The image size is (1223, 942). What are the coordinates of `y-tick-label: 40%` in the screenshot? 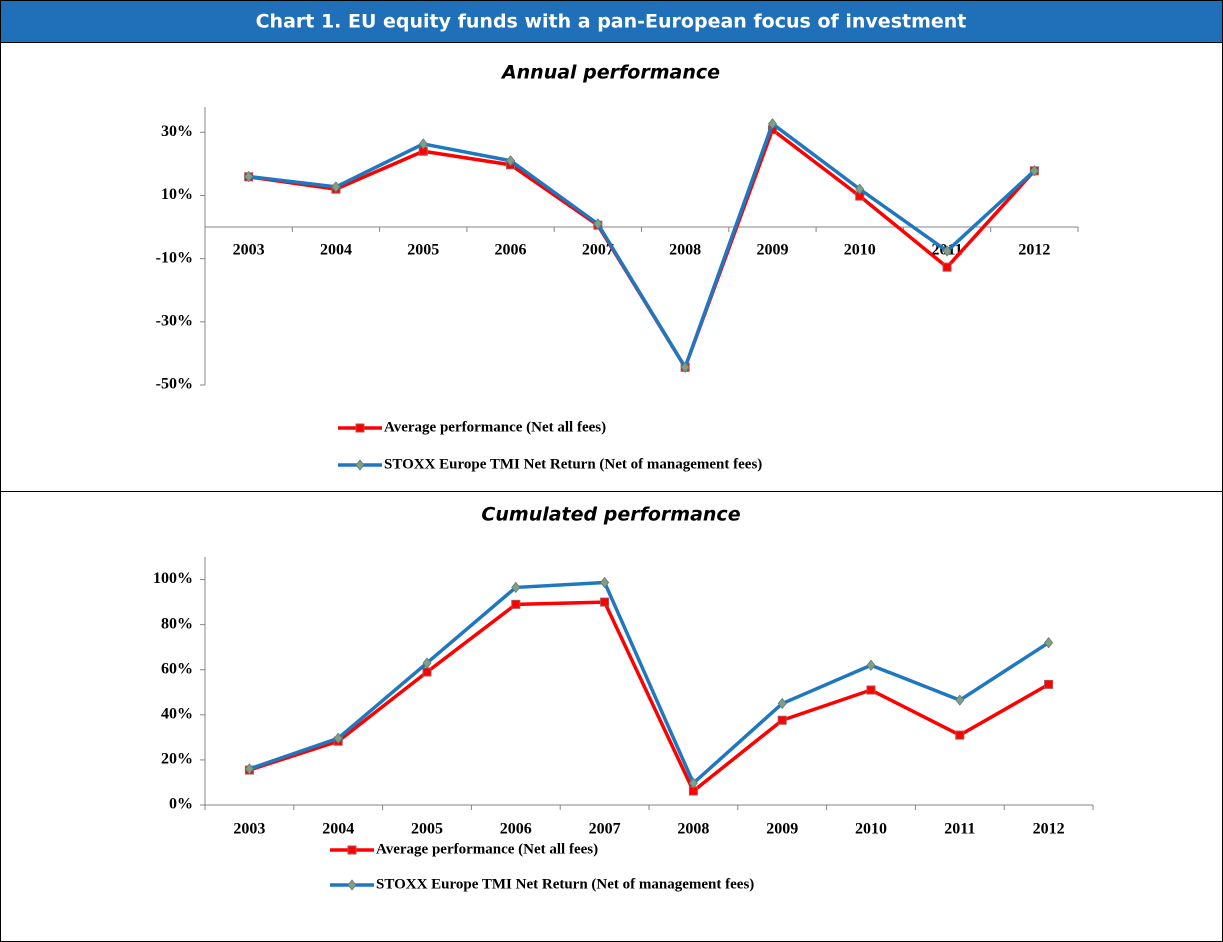 It's located at (177, 713).